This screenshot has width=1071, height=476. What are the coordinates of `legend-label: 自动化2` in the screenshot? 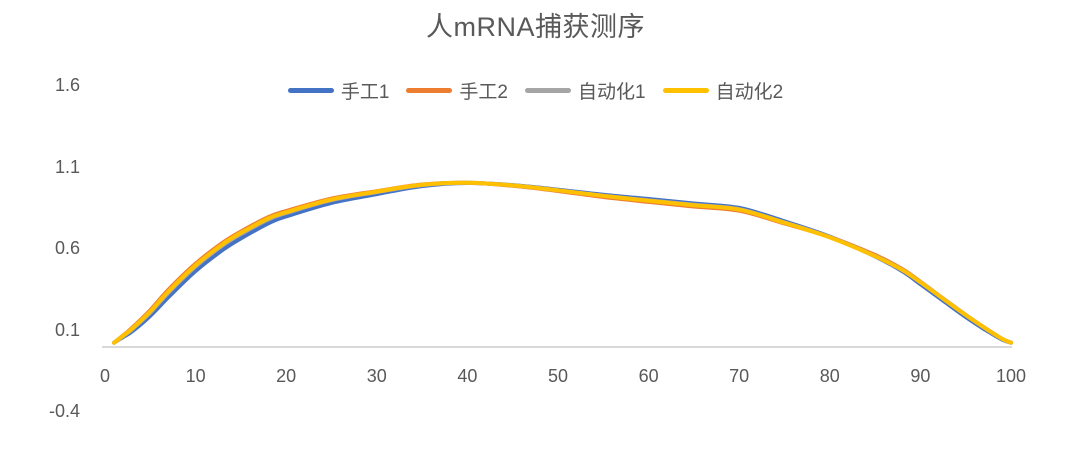 It's located at (749, 92).